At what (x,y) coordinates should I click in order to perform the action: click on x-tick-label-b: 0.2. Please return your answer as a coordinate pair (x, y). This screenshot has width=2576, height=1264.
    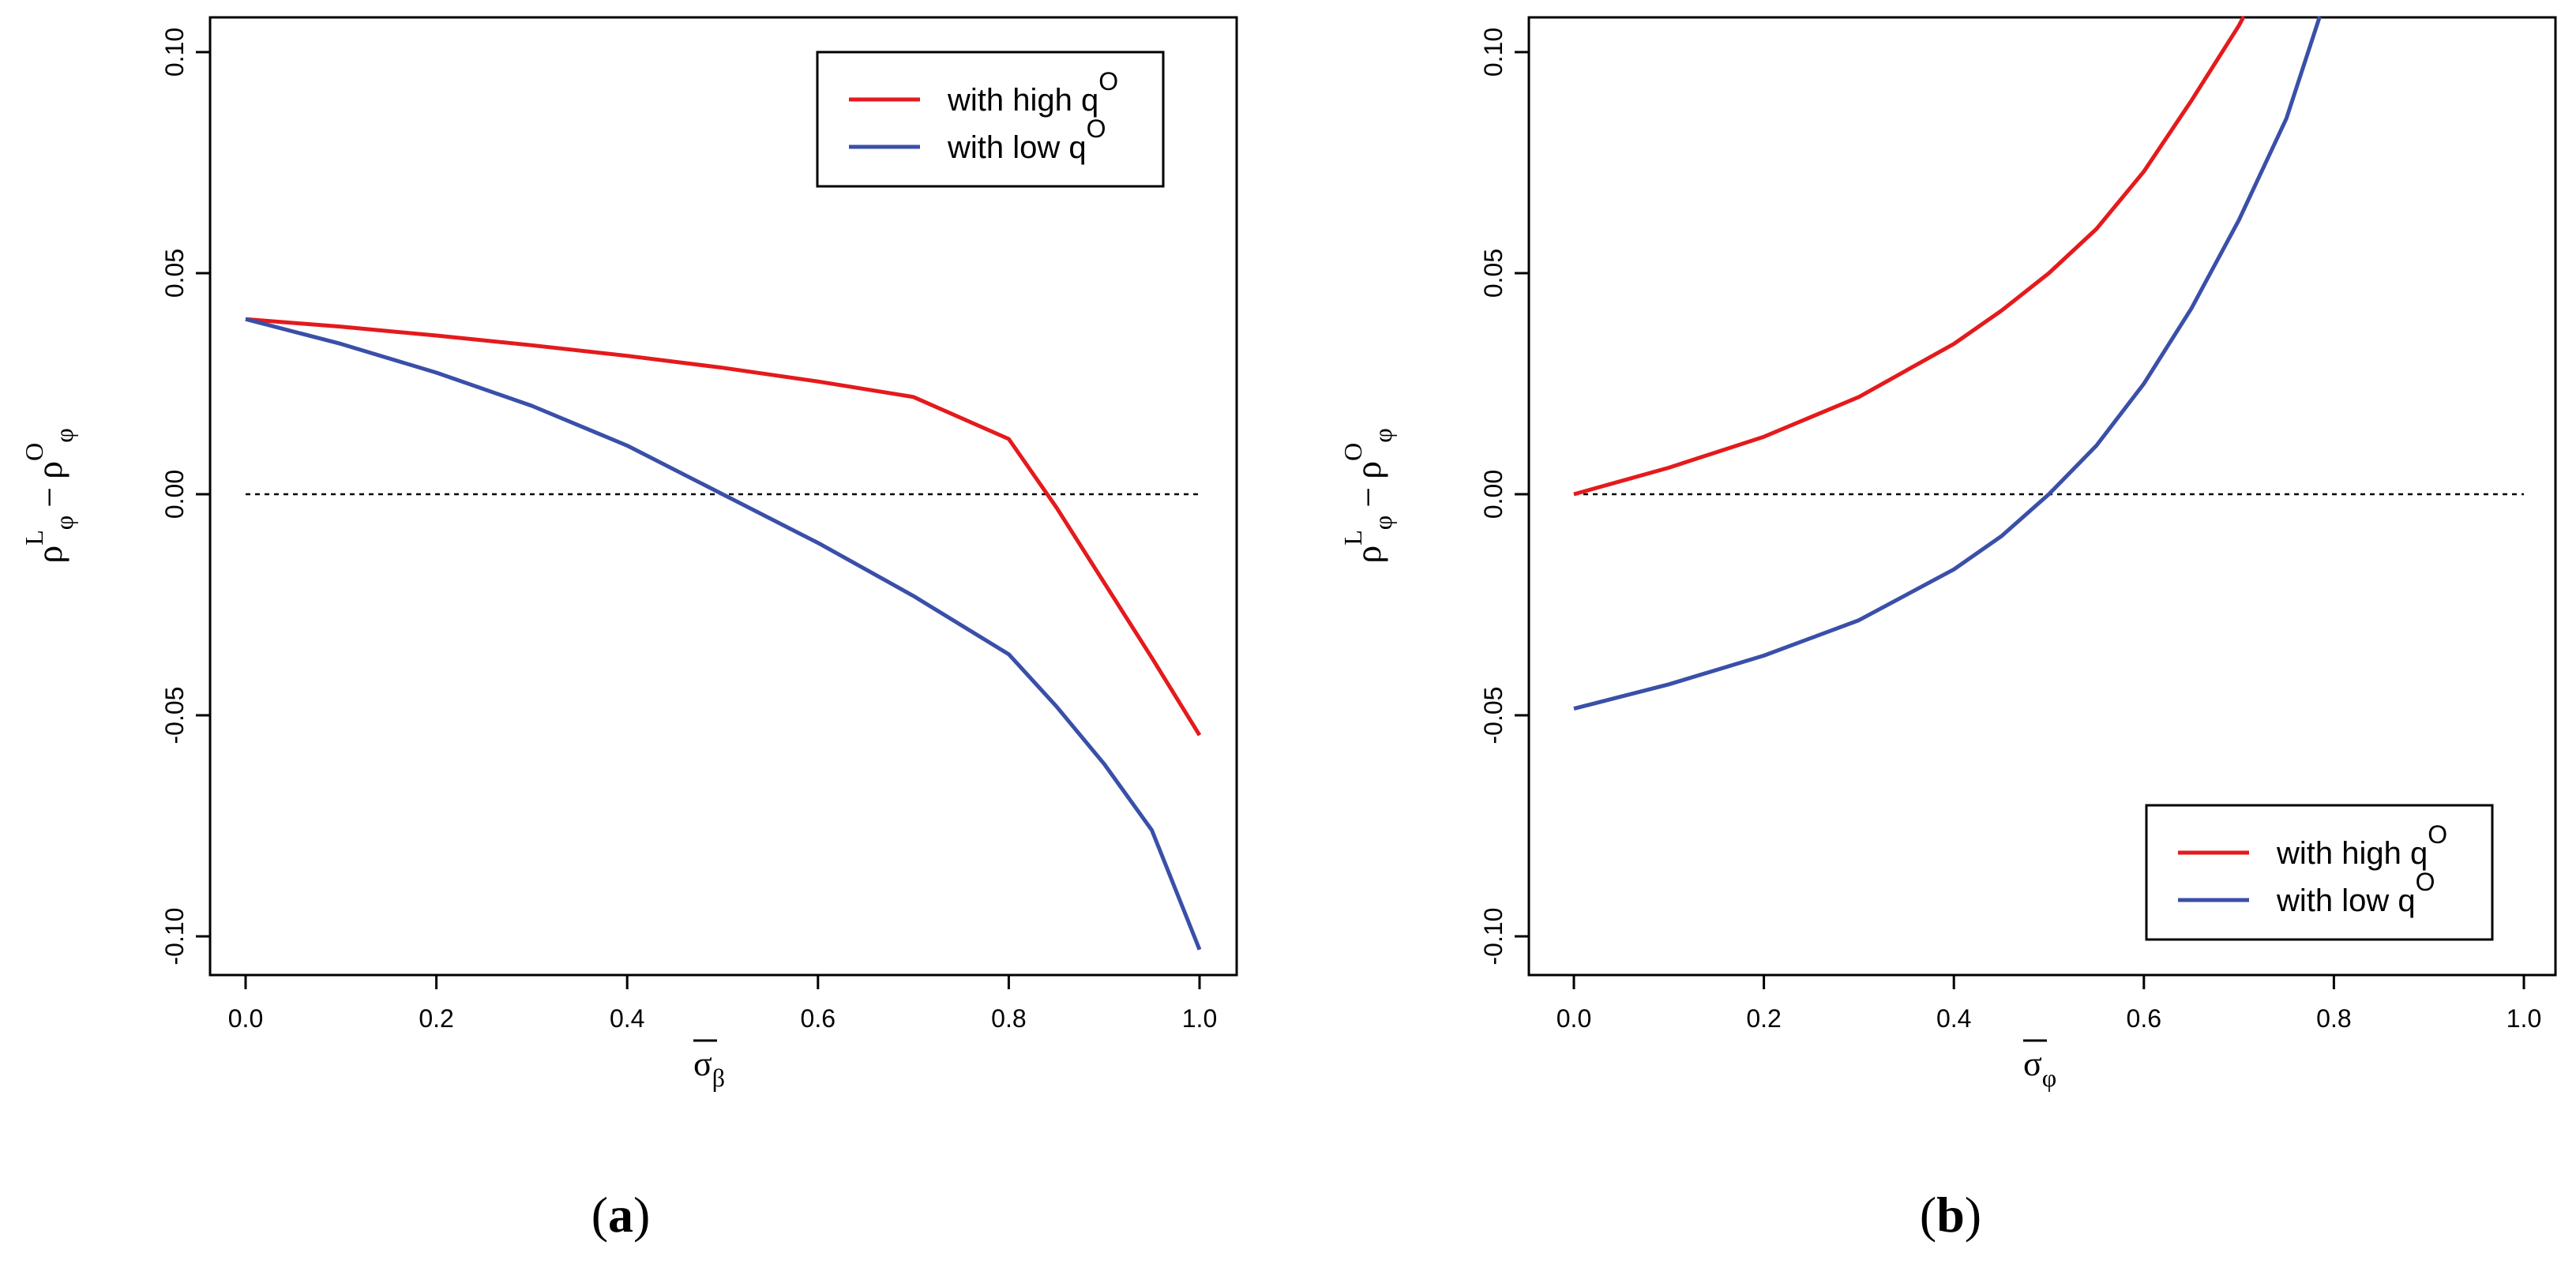
    Looking at the image, I should click on (1763, 1019).